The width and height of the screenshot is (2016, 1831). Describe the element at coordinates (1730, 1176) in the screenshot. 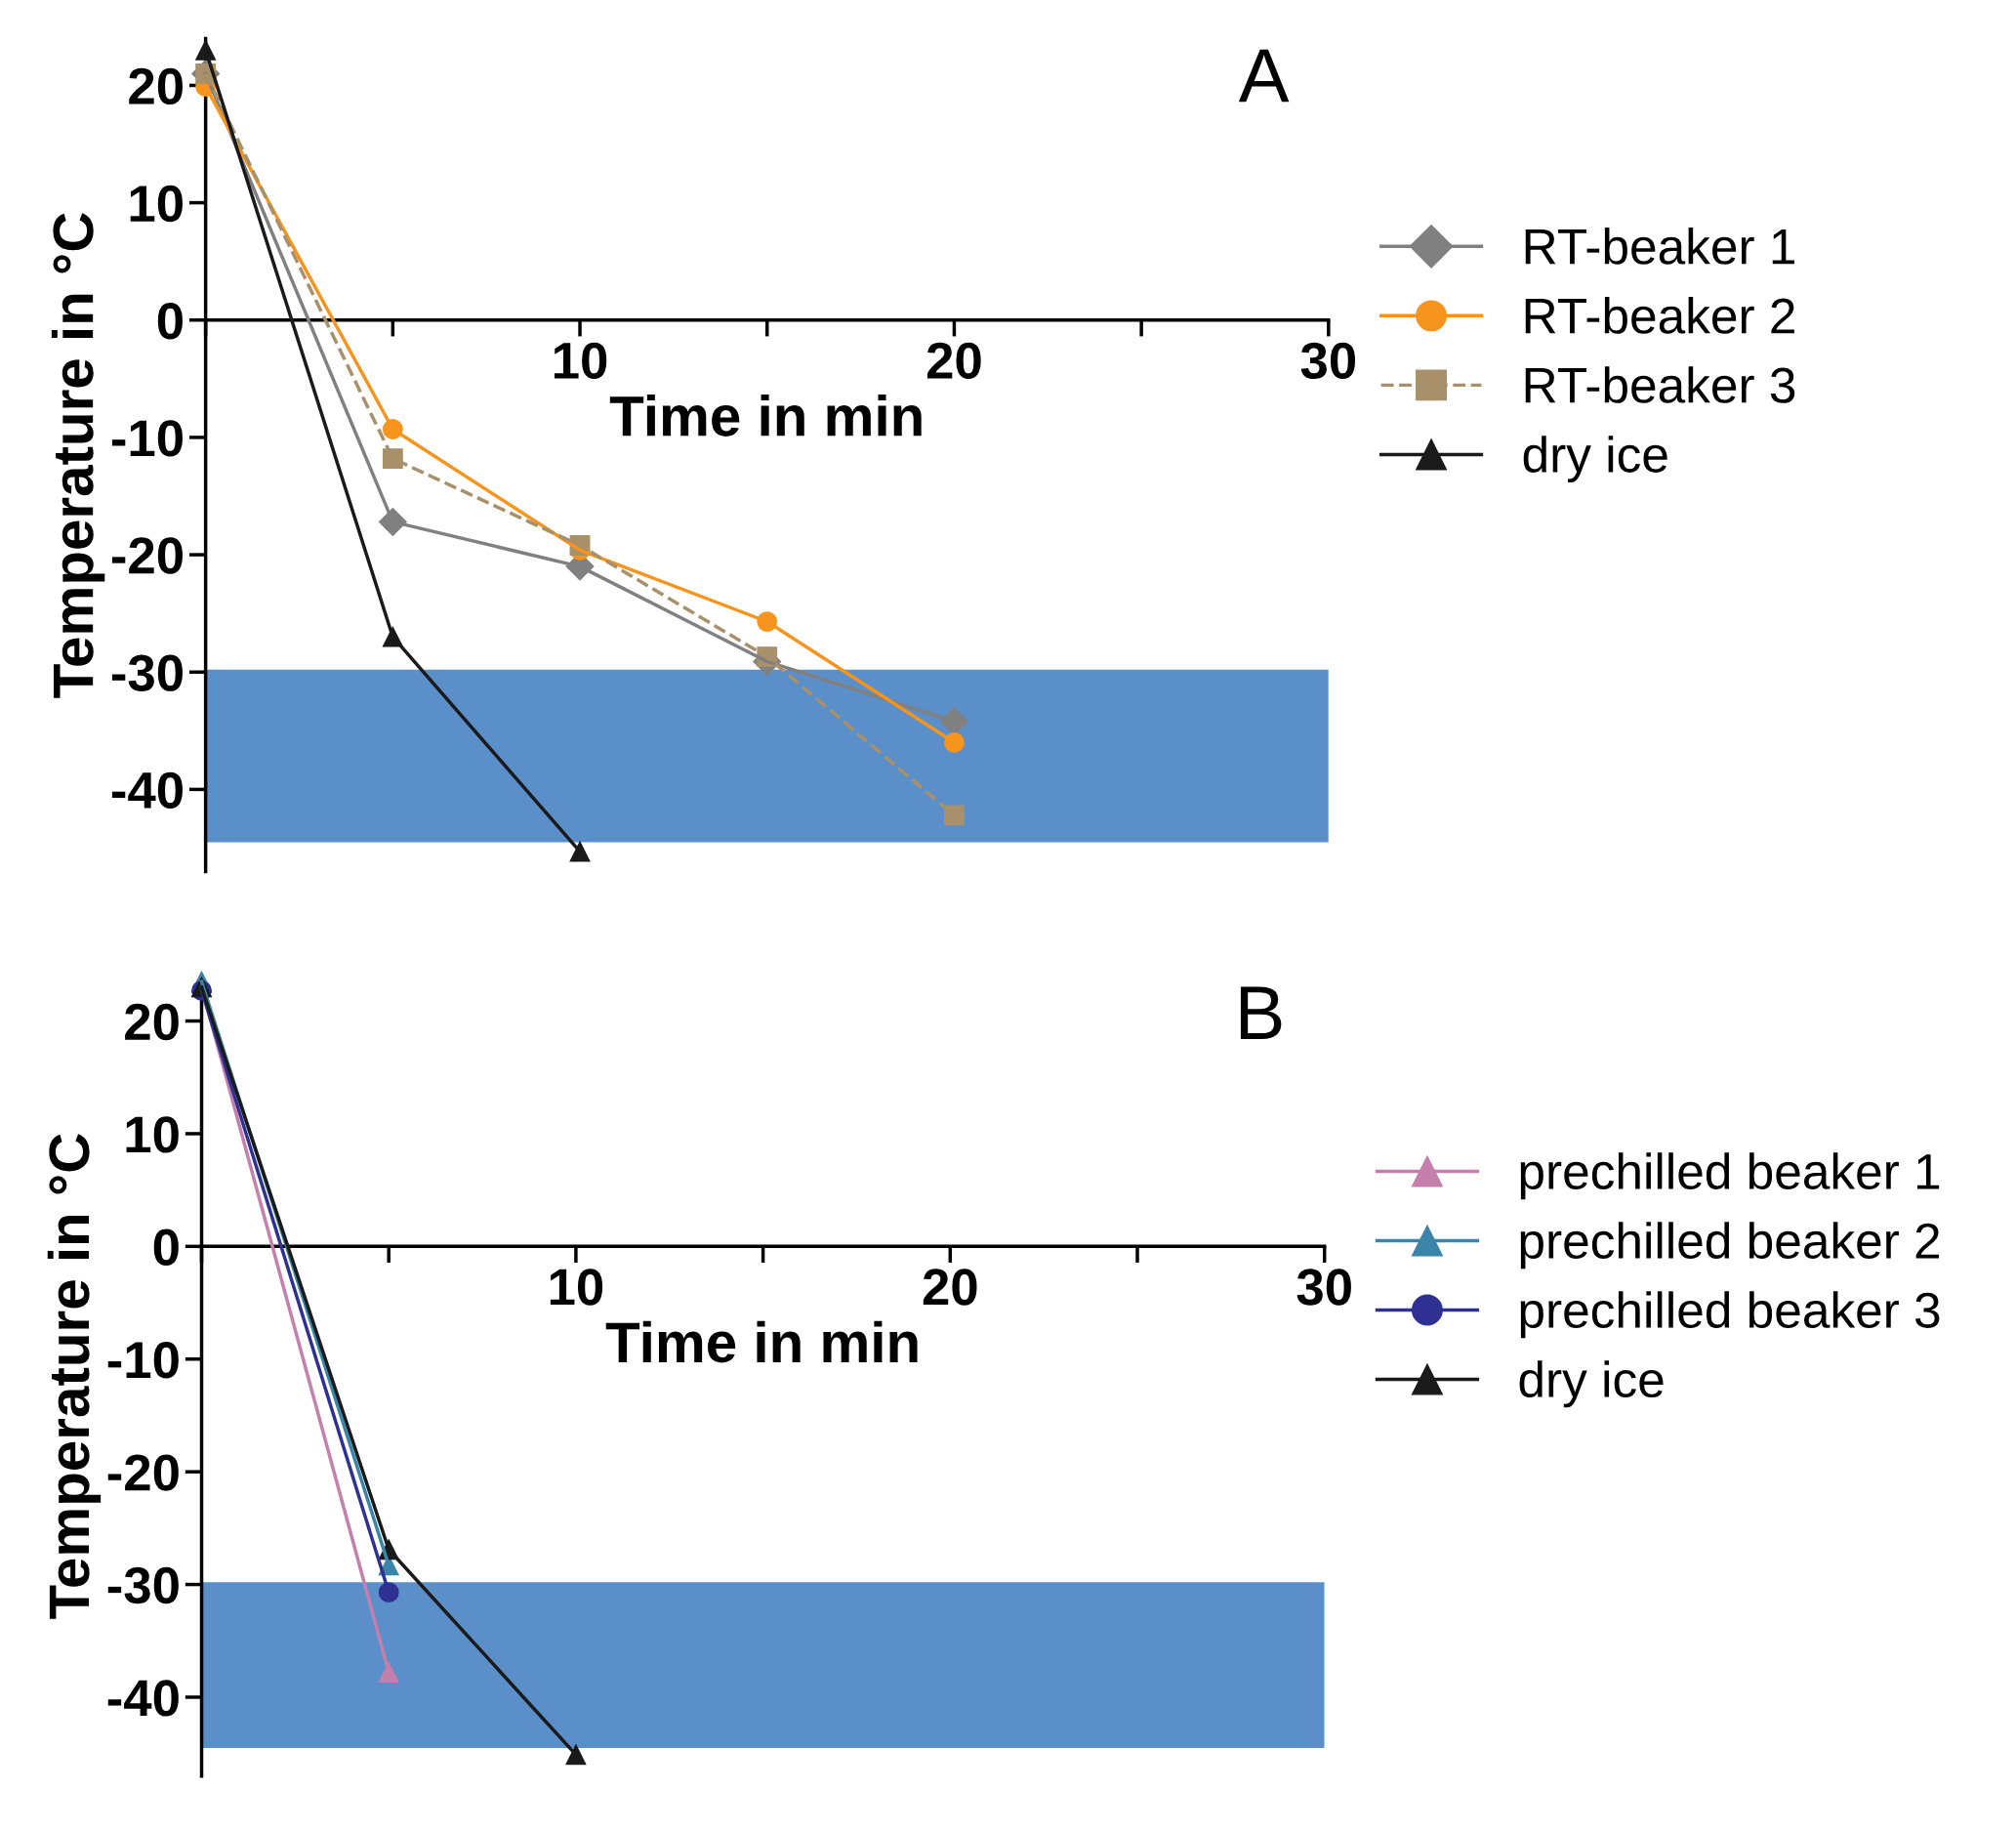

I see `legend-label: prechilled beaker 1` at that location.